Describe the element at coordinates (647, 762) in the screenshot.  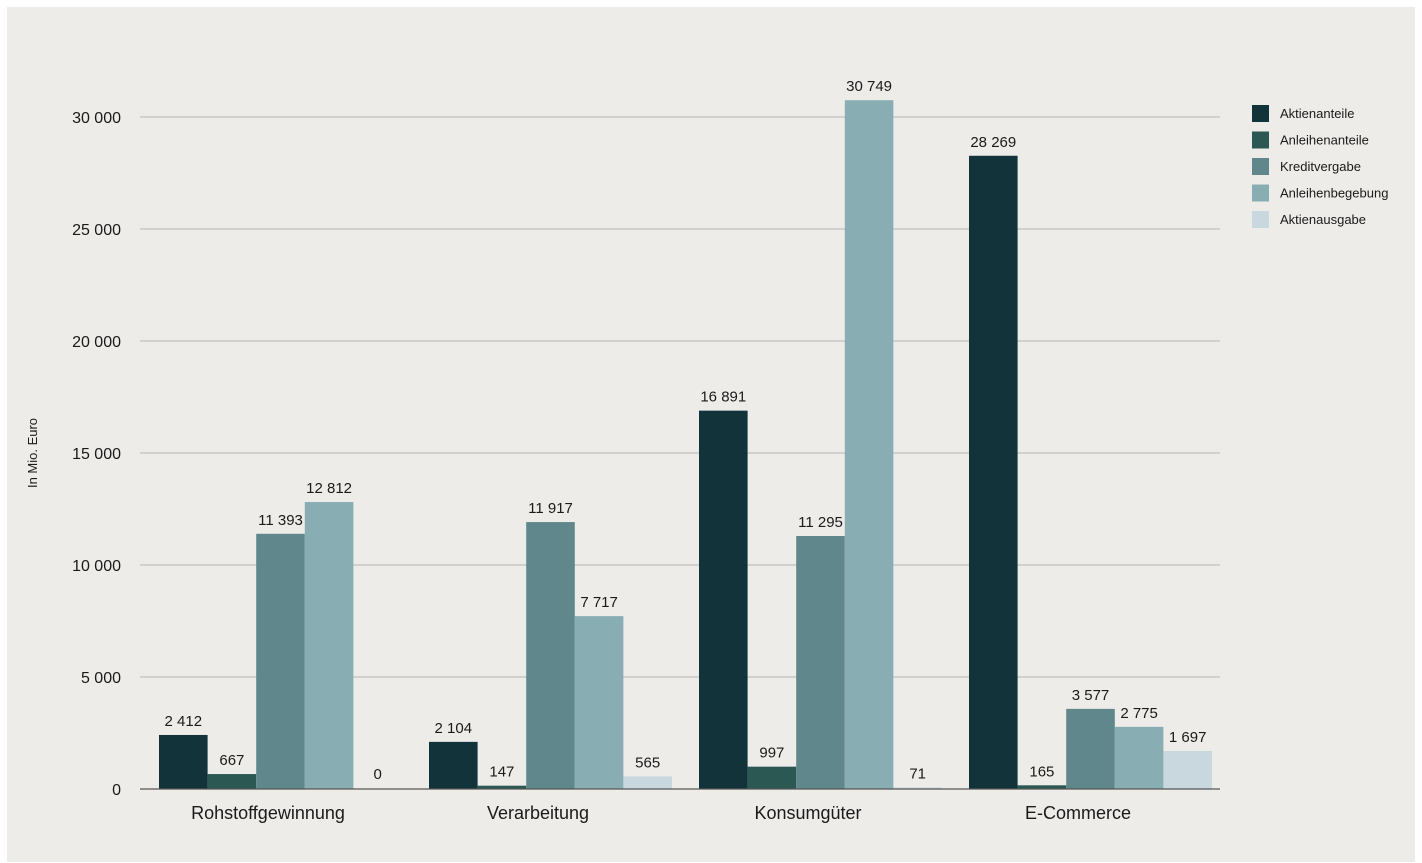
I see `data-label: 565` at that location.